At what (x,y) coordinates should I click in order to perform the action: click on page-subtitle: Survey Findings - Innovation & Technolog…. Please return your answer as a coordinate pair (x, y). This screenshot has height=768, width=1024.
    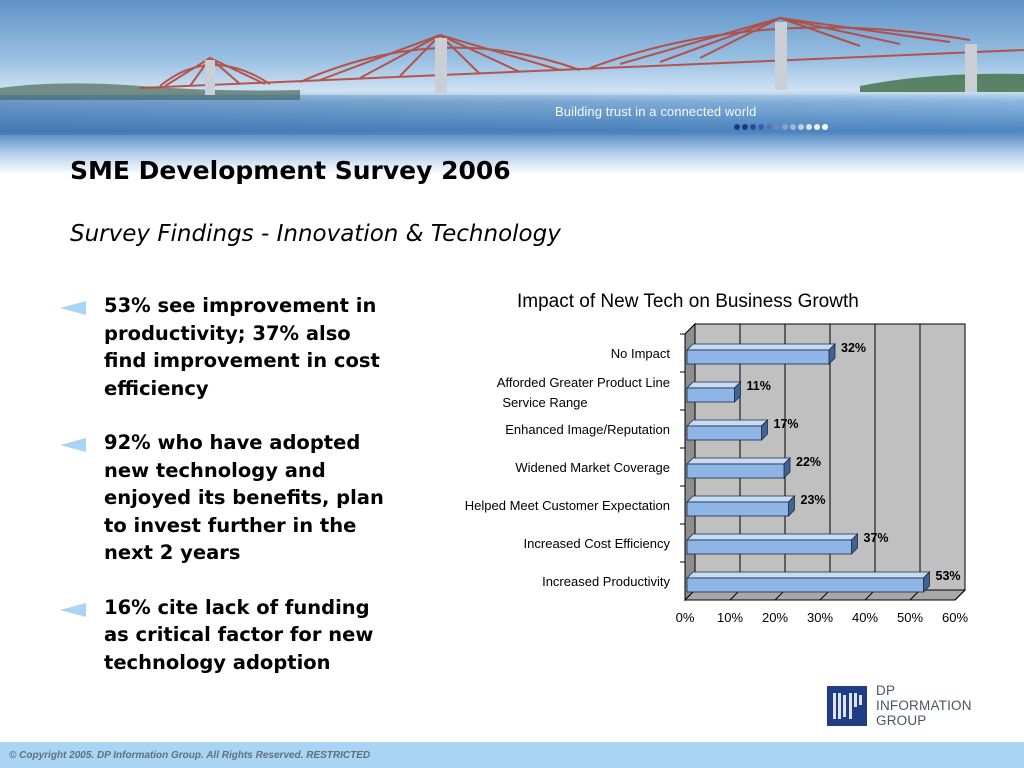
    Looking at the image, I should click on (315, 234).